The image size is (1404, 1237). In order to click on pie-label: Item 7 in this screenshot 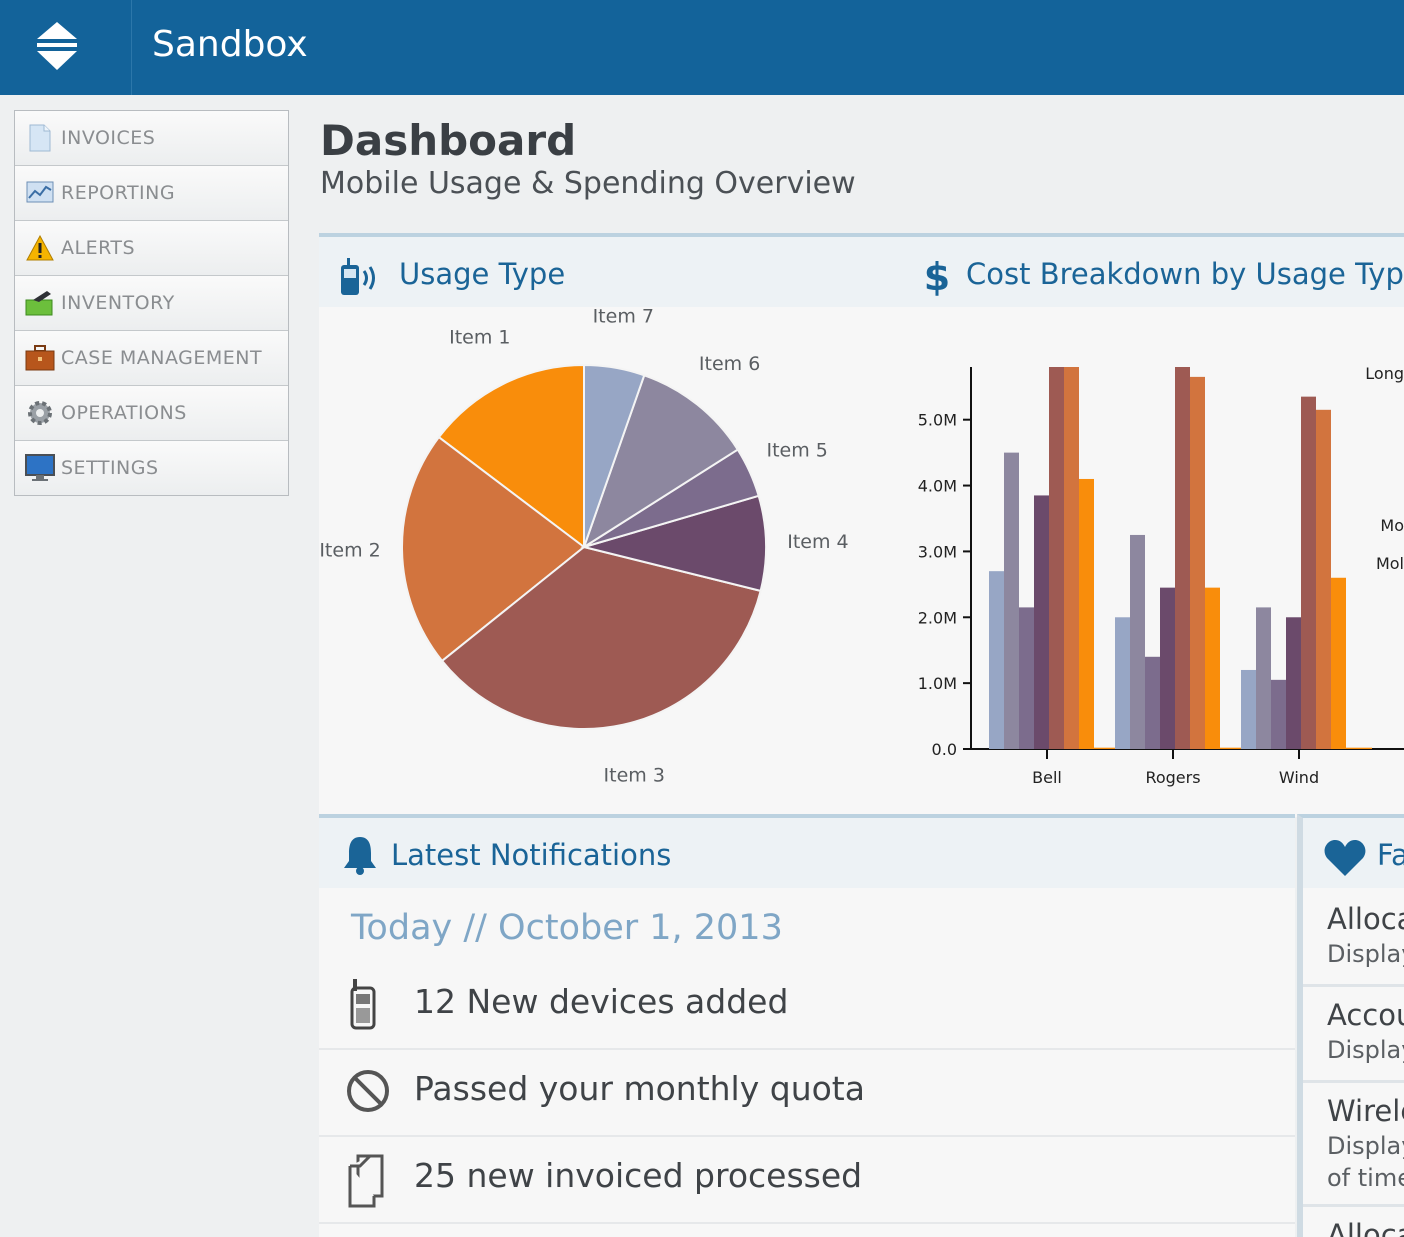, I will do `click(623, 317)`.